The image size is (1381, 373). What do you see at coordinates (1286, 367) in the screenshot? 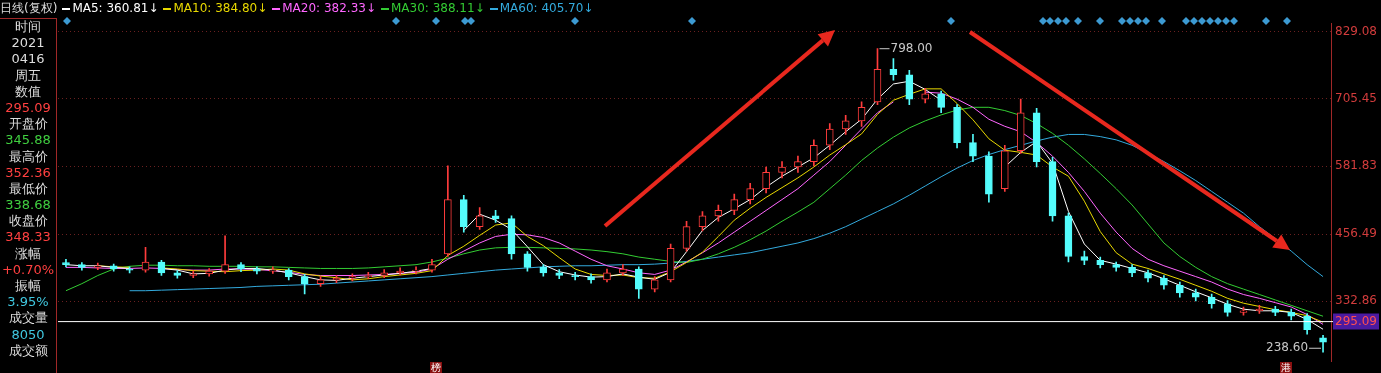
I see `annotation: 港` at bounding box center [1286, 367].